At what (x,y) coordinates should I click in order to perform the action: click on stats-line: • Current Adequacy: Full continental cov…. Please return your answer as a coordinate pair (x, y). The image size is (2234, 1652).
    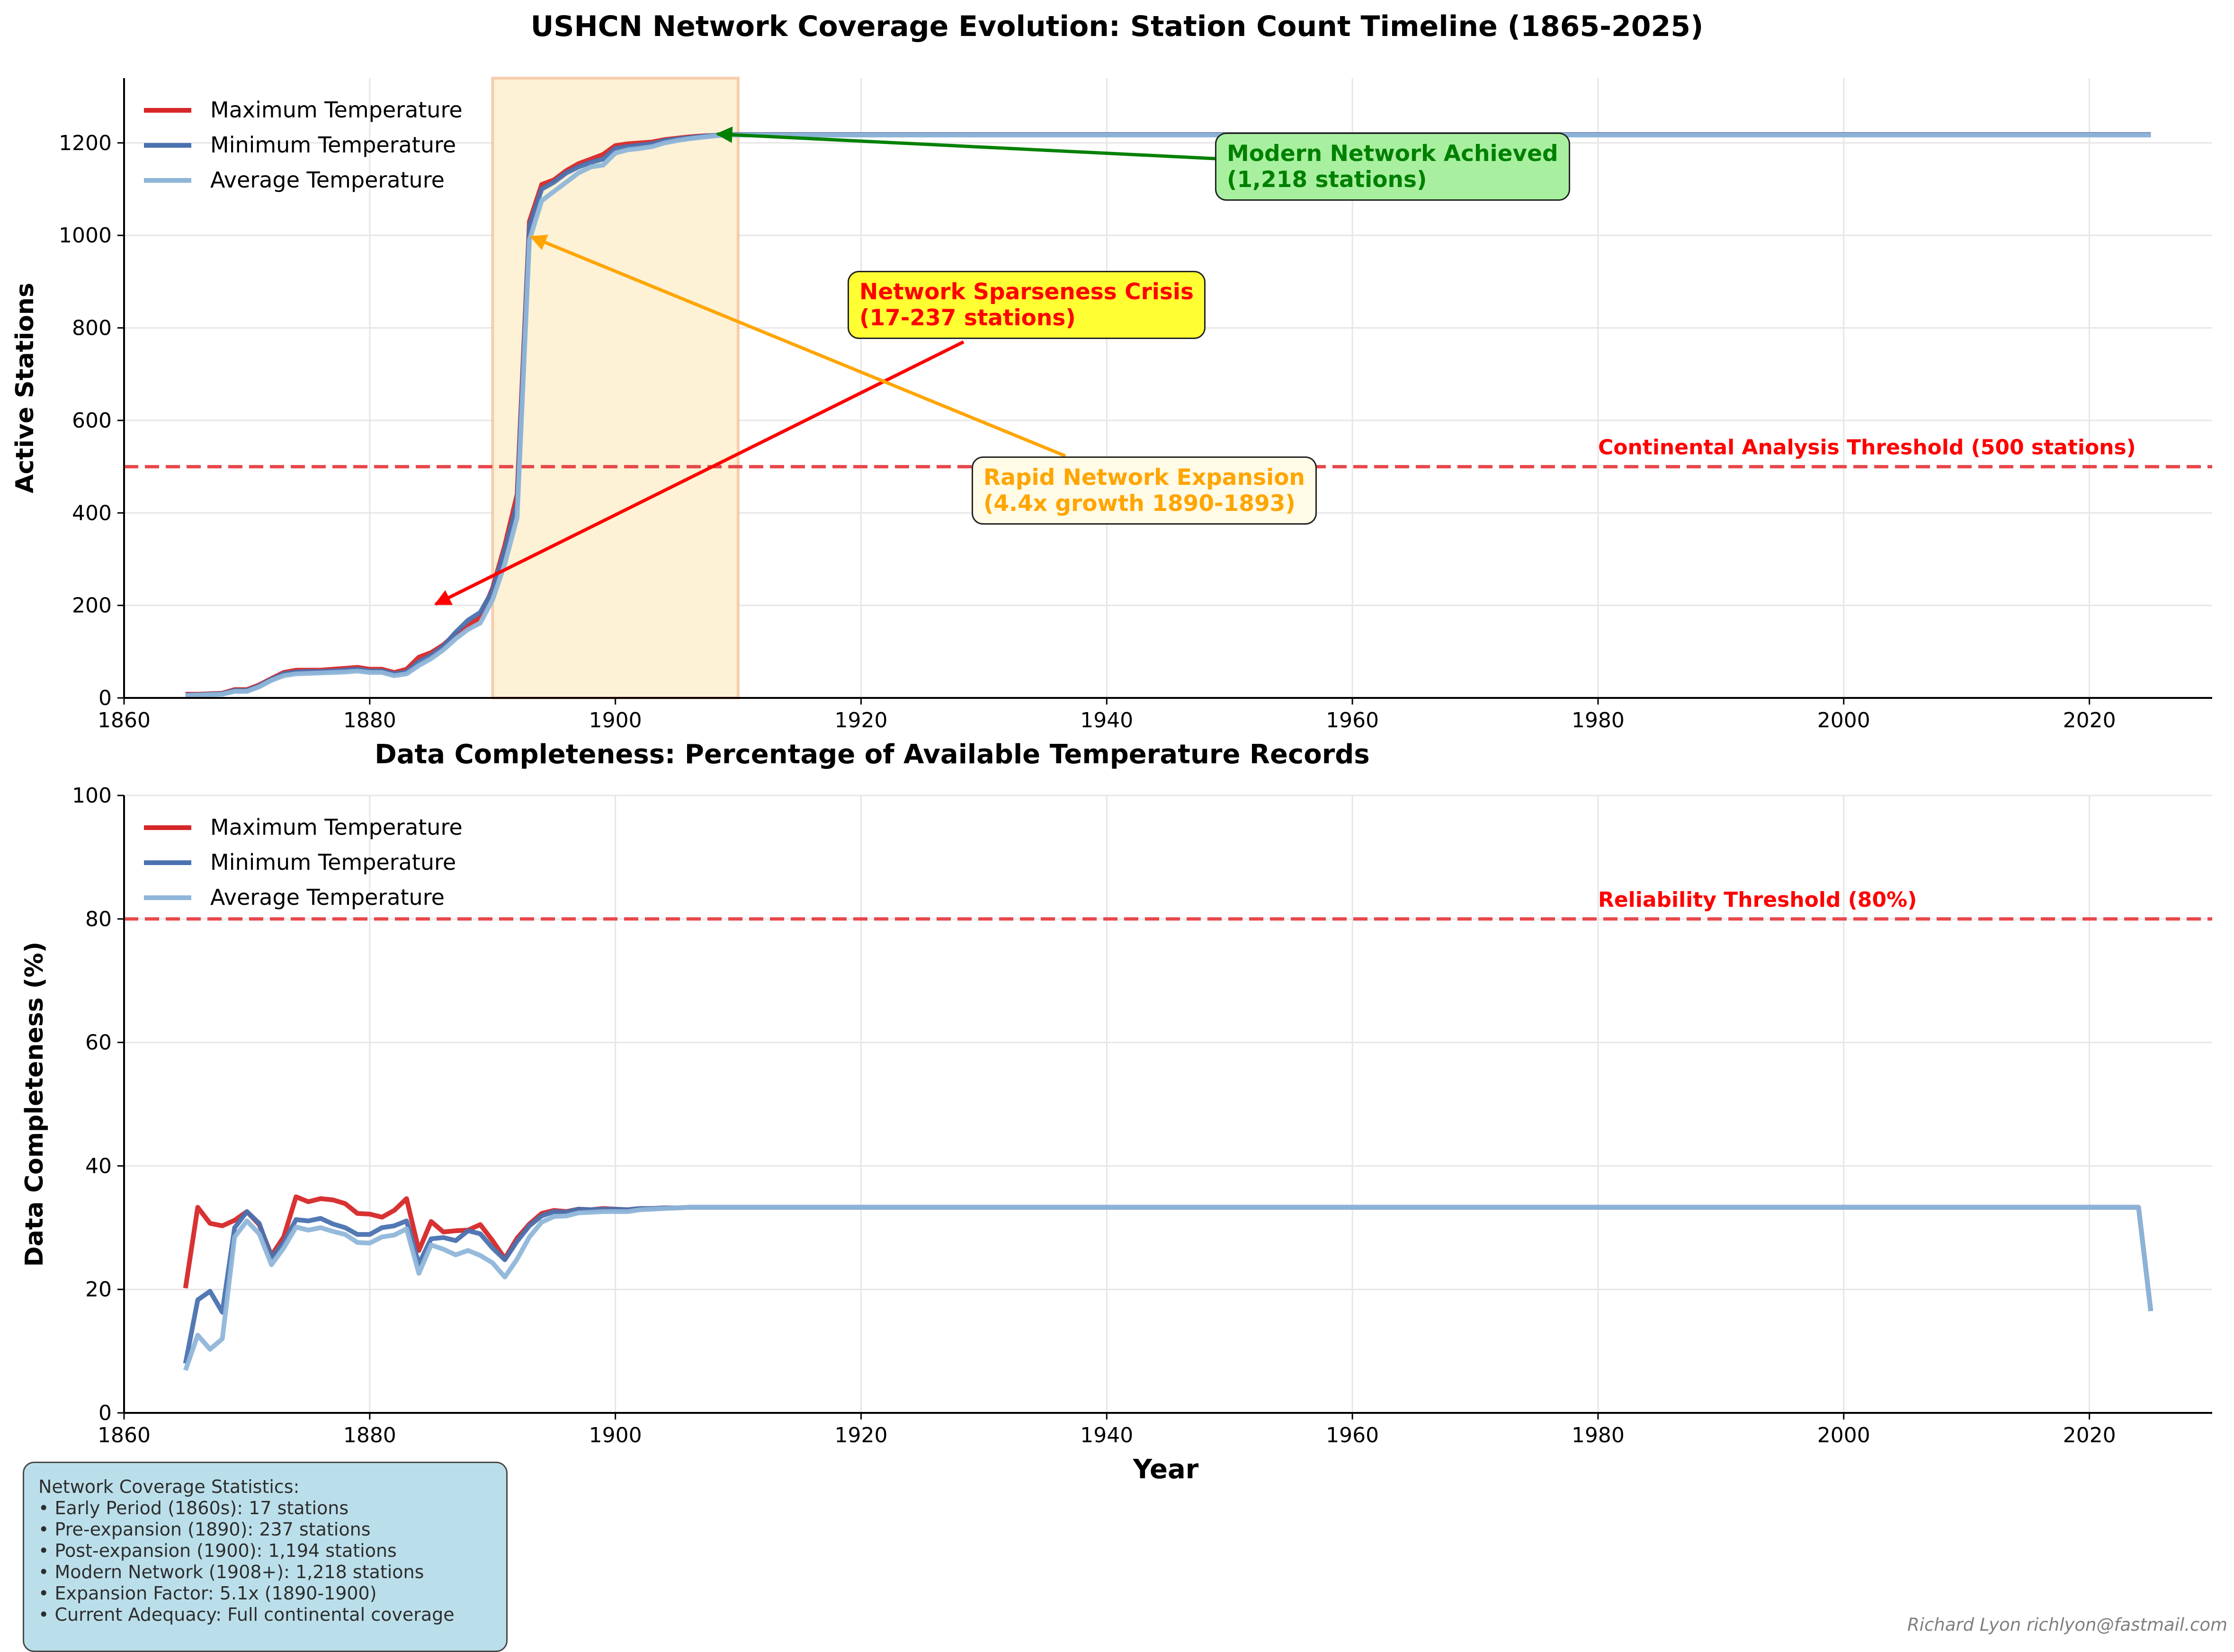
    Looking at the image, I should click on (246, 1614).